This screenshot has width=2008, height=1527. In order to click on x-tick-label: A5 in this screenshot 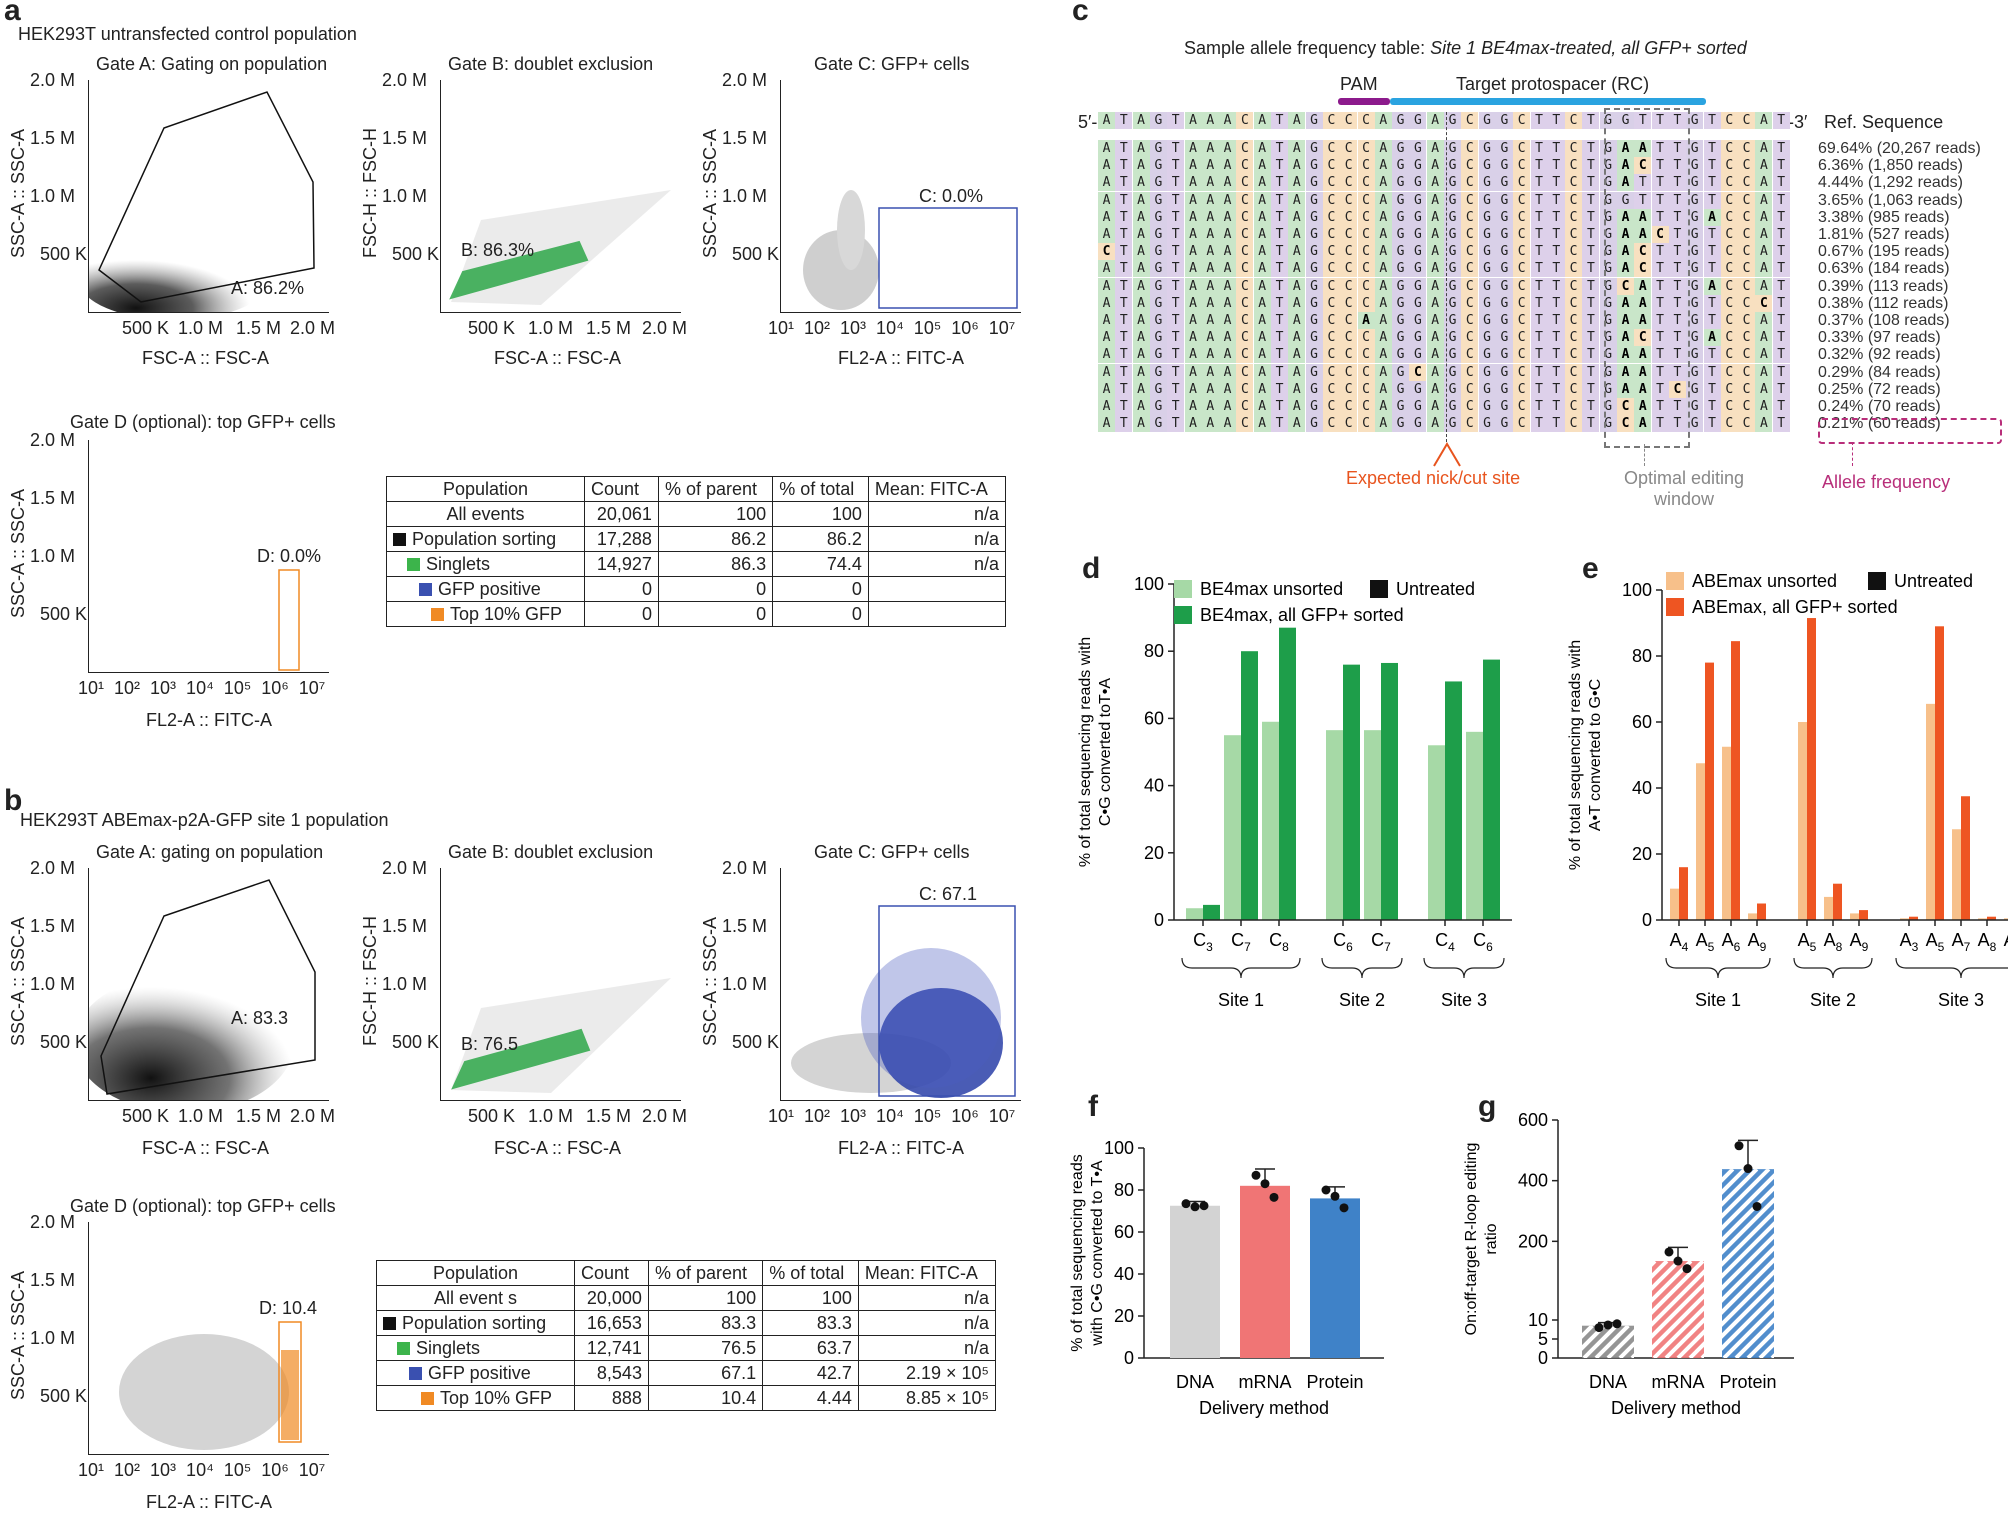, I will do `click(1807, 942)`.